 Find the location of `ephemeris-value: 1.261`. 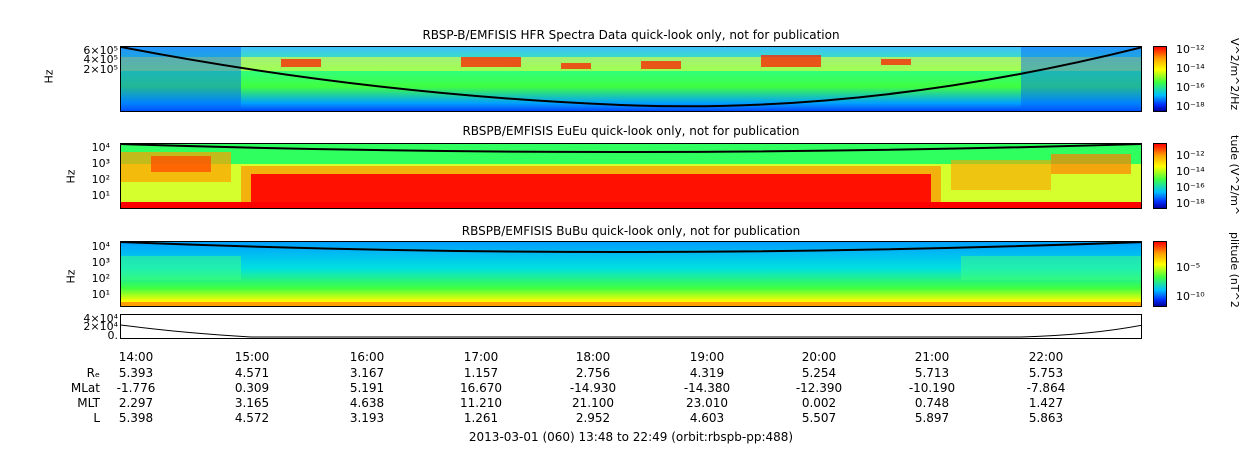

ephemeris-value: 1.261 is located at coordinates (481, 418).